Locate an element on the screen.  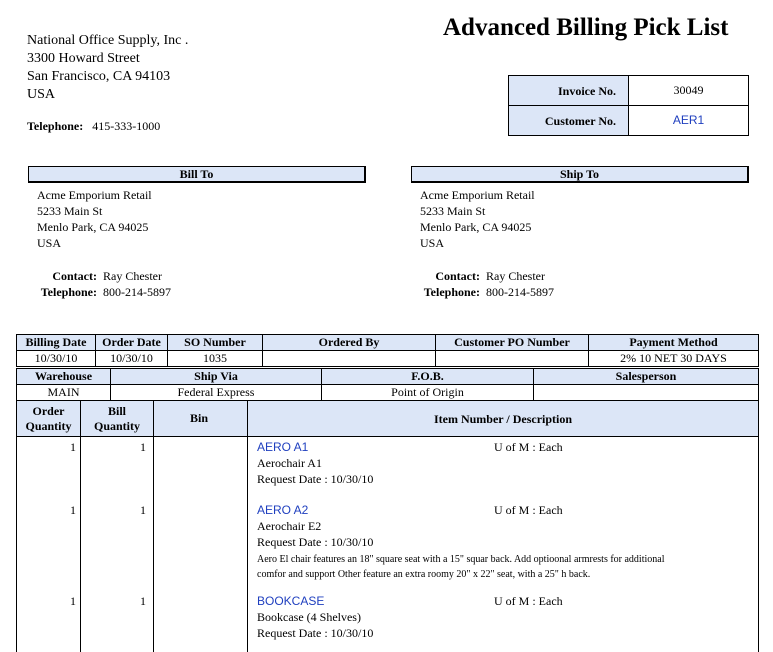
section-header: Bill To is located at coordinates (197, 174).